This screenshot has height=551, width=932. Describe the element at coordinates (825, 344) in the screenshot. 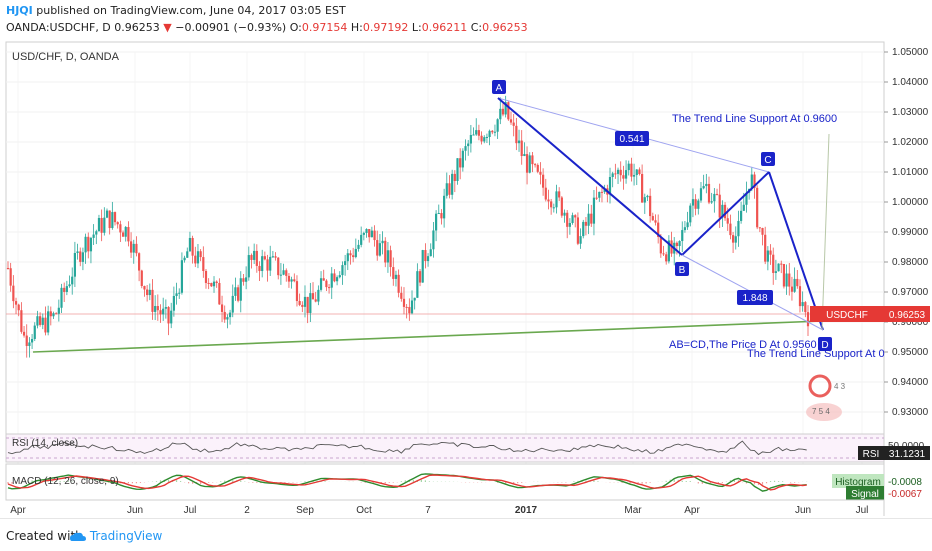

I see `point-d-marker: D` at that location.